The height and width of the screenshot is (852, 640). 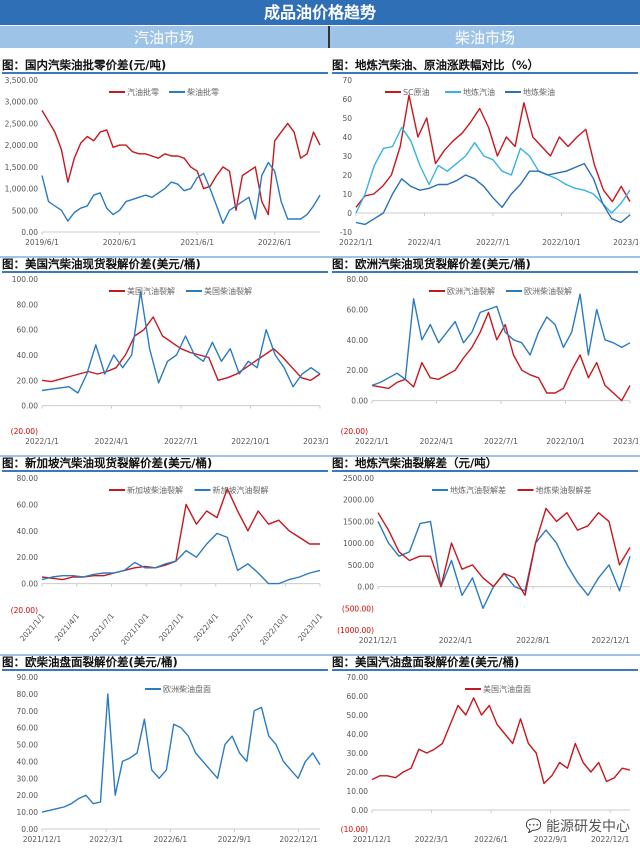 I want to click on legend-label: 欧洲柴油盘面, so click(x=187, y=689).